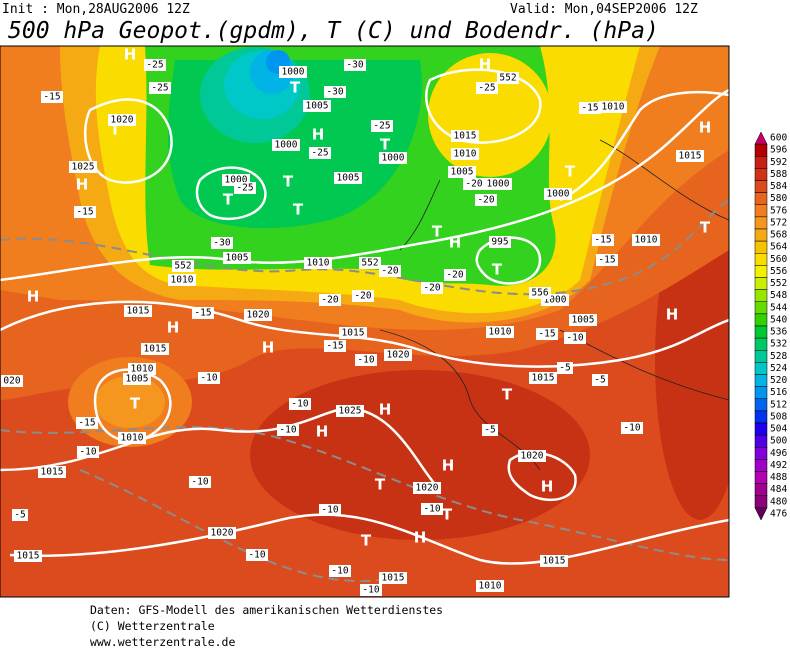 This screenshot has width=790, height=648. What do you see at coordinates (778, 392) in the screenshot?
I see `colorbar-label: 516` at bounding box center [778, 392].